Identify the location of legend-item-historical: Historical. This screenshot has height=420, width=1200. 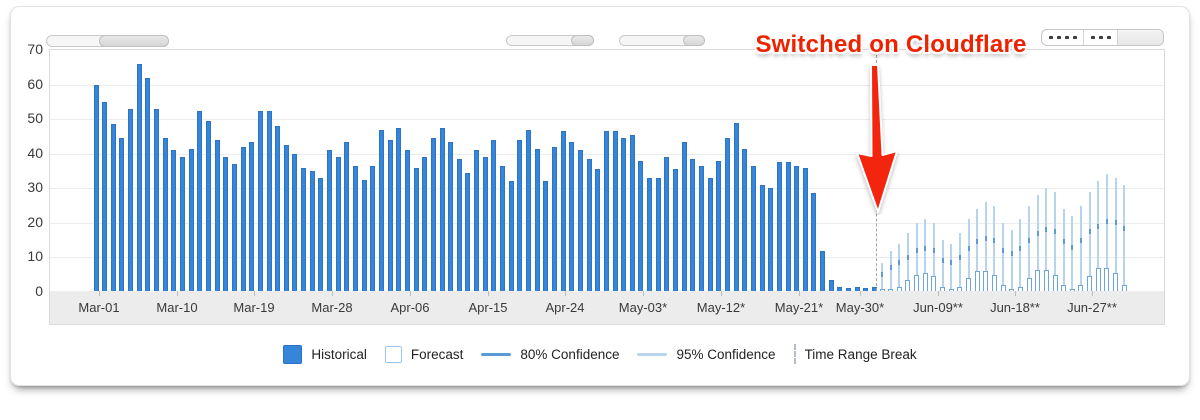
(325, 354).